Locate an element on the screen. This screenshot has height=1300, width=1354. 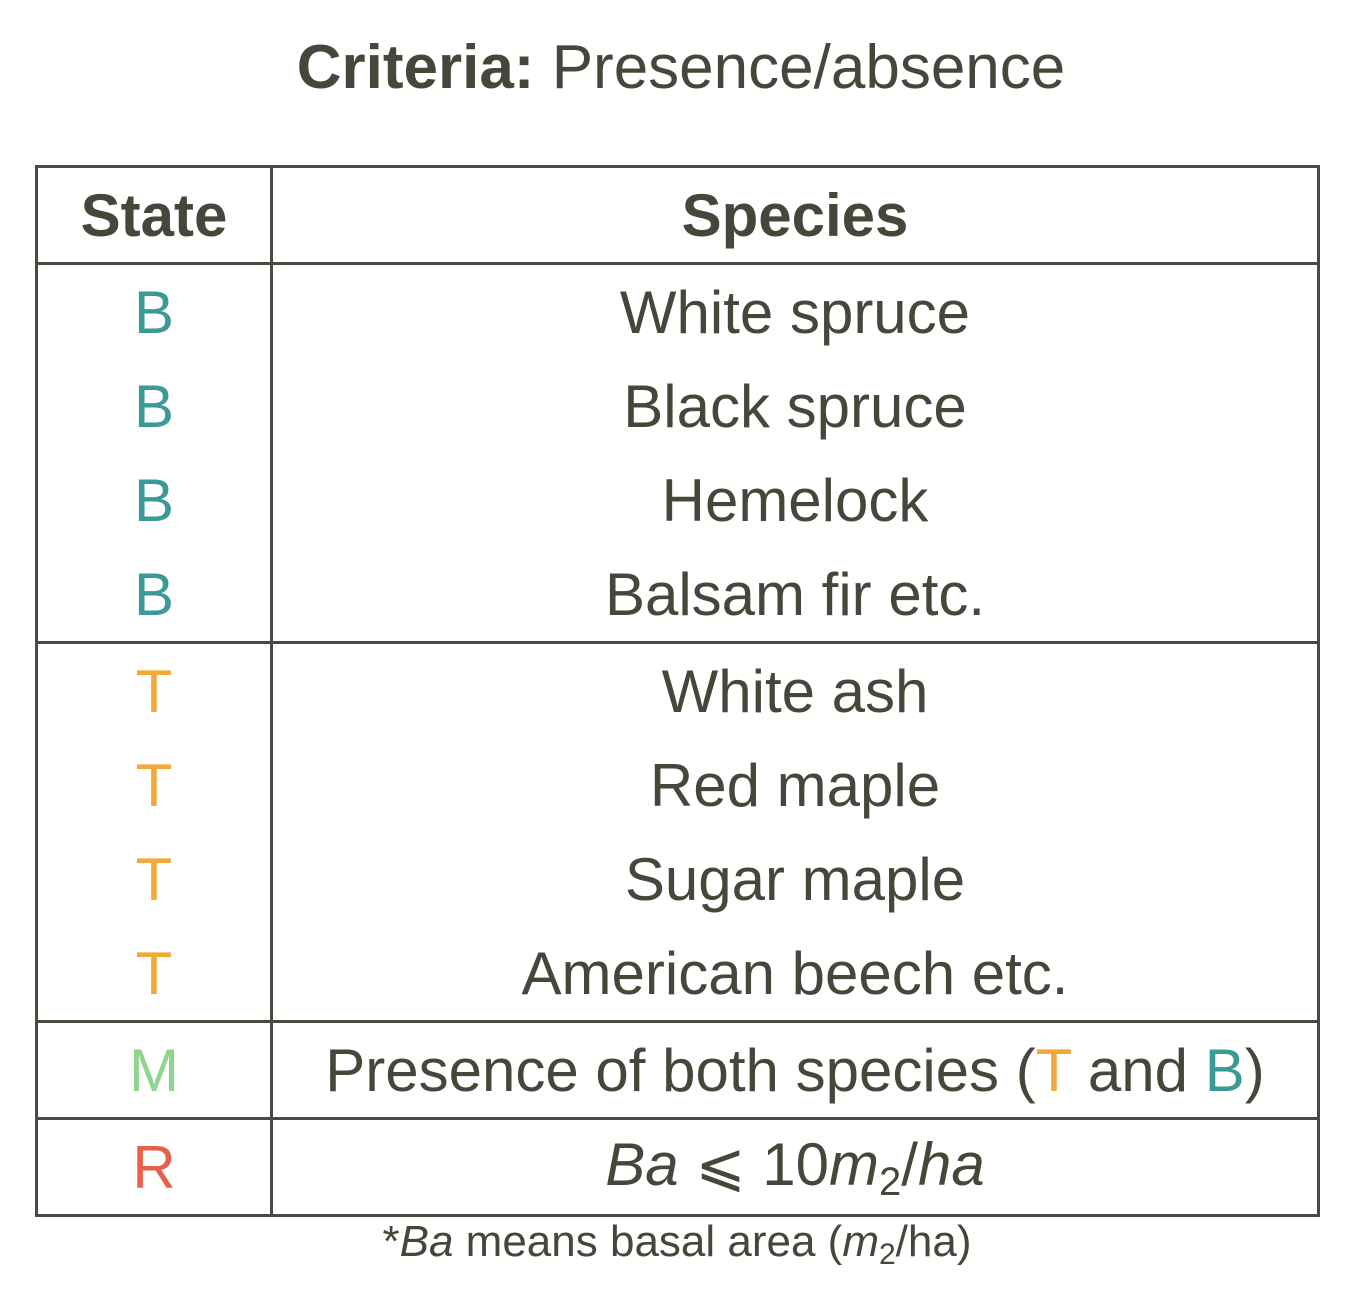
header-species: Species is located at coordinates (795, 215).